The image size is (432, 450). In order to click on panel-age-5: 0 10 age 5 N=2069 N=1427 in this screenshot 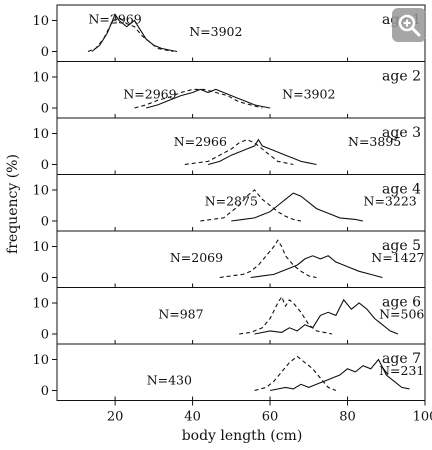, I will do `click(229, 259)`.